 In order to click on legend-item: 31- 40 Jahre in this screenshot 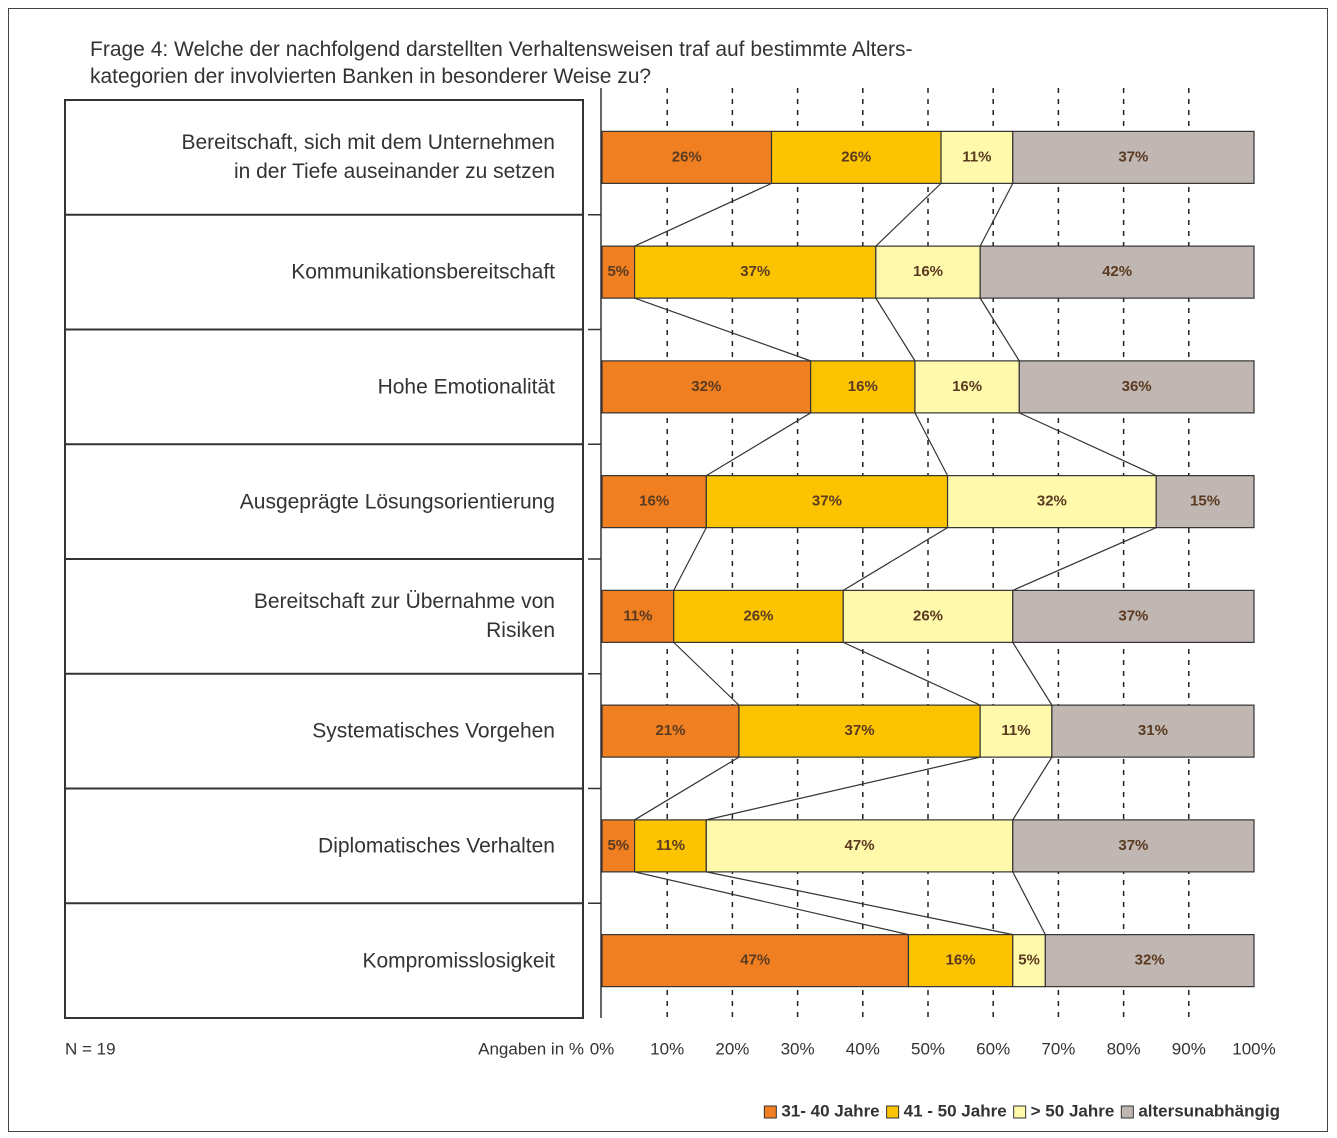, I will do `click(821, 1110)`.